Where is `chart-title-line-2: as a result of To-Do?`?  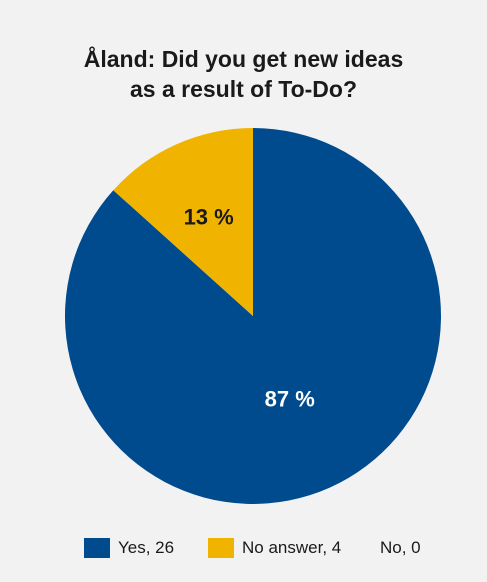 chart-title-line-2: as a result of To-Do? is located at coordinates (243, 89).